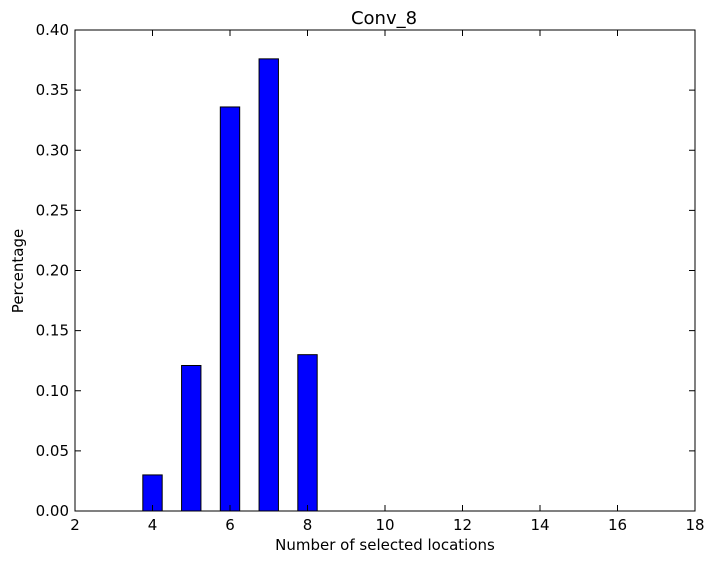 The height and width of the screenshot is (563, 715). I want to click on x-tick-label: 12, so click(462, 525).